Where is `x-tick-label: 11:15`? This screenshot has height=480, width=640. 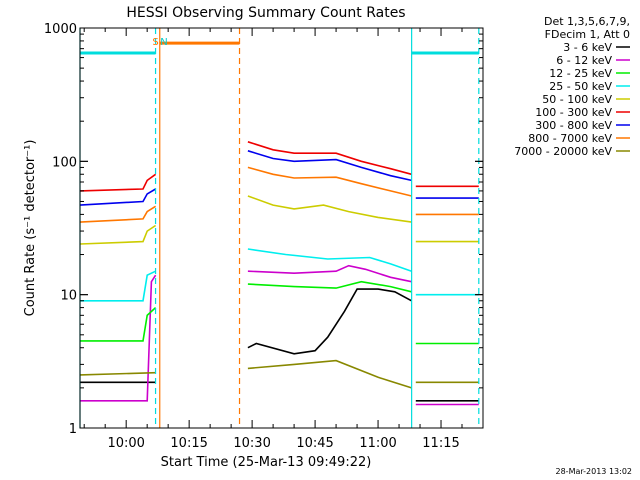 x-tick-label: 11:15 is located at coordinates (440, 443).